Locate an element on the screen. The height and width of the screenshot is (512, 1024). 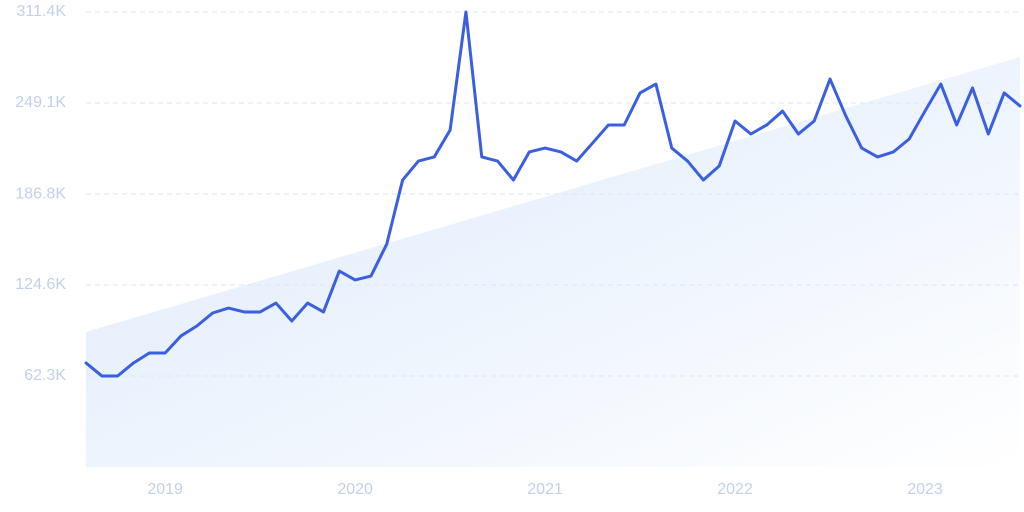
x-tick-label: 2023 is located at coordinates (925, 489).